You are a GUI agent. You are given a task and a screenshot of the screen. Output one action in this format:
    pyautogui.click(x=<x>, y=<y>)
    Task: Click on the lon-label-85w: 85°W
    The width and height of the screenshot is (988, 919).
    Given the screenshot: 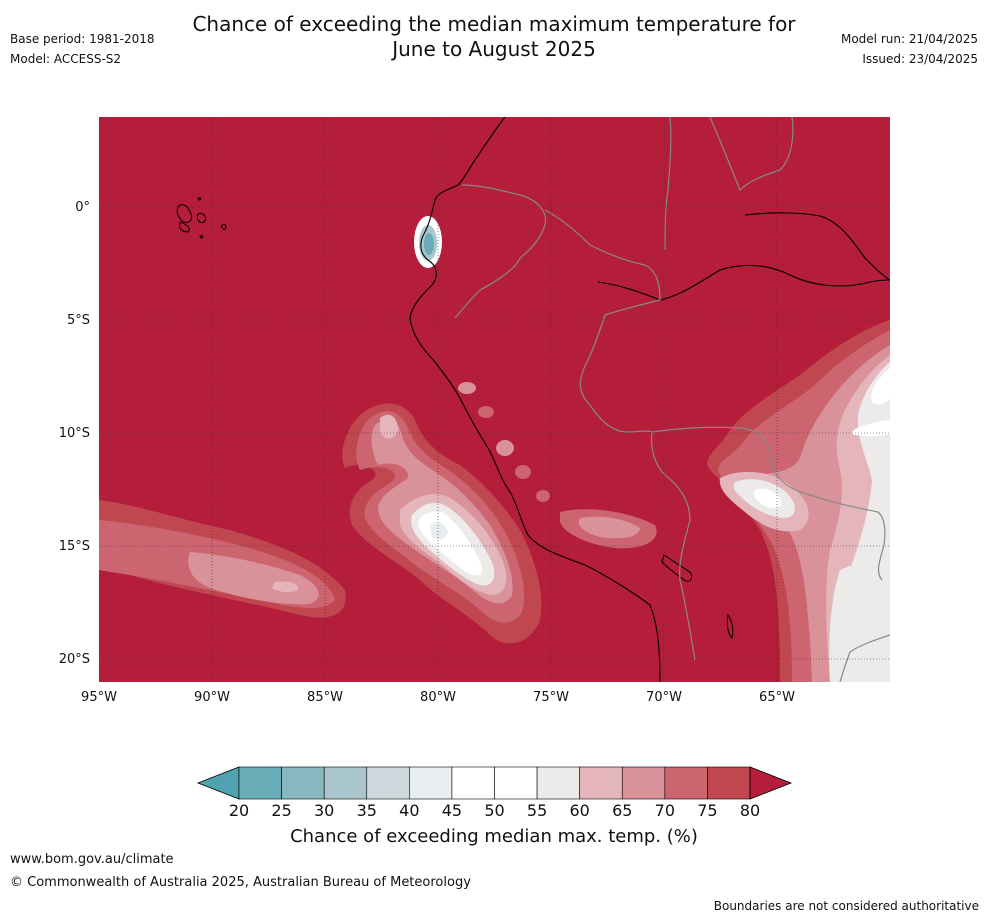 What is the action you would take?
    pyautogui.click(x=325, y=697)
    